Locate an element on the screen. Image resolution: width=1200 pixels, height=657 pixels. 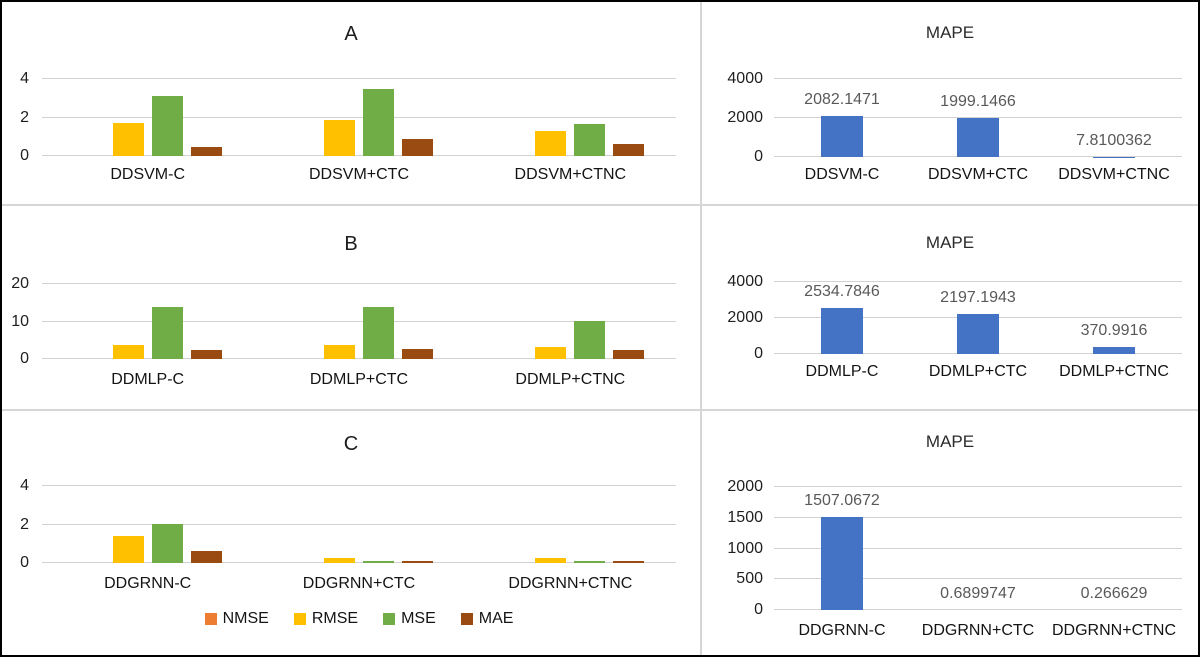
chart-title-a: A is located at coordinates (351, 34).